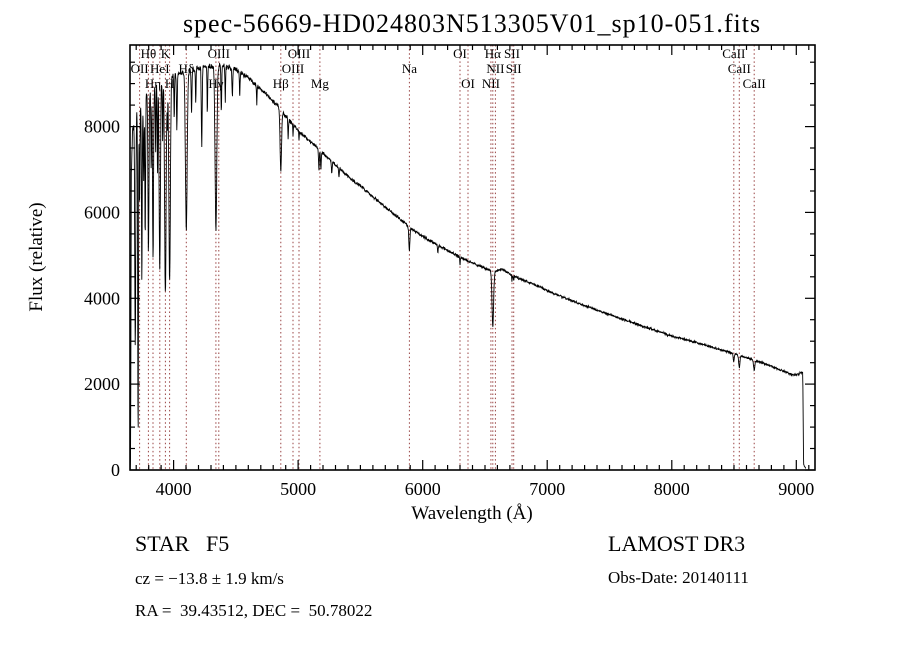 Image resolution: width=900 pixels, height=649 pixels. Describe the element at coordinates (471, 513) in the screenshot. I see `x-axis-title: Wavelength (Å)` at that location.